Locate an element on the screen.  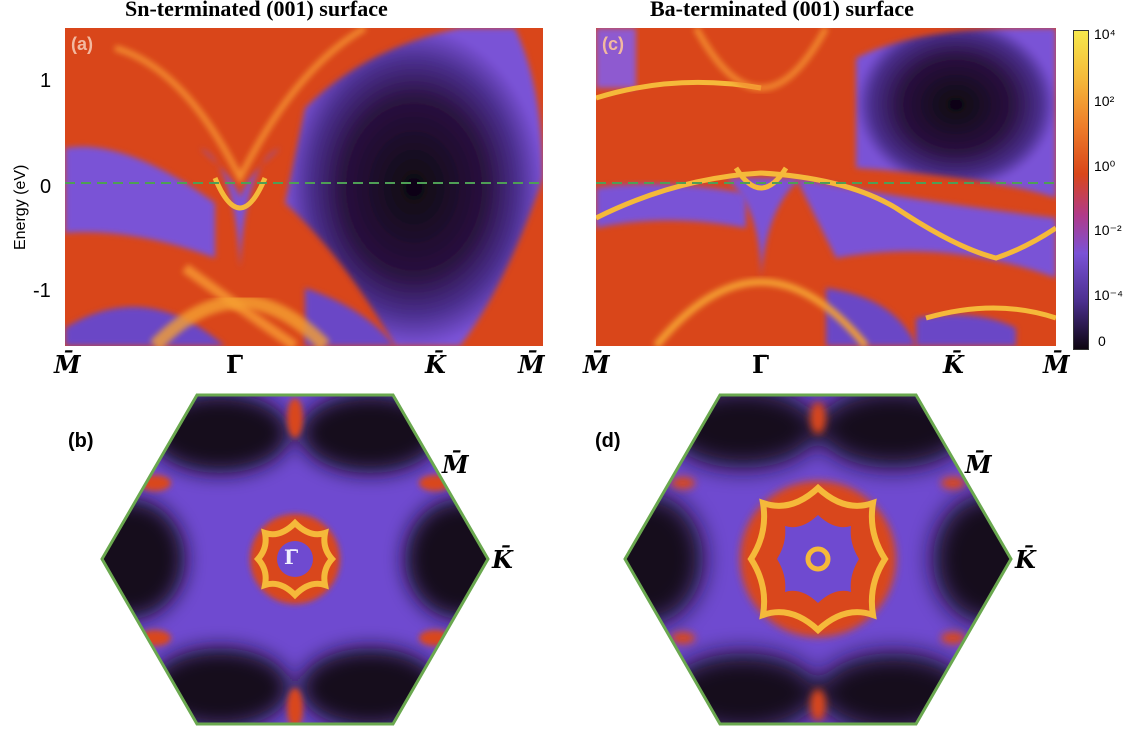
kpoint-c-m2: M̄ is located at coordinates (1056, 364).